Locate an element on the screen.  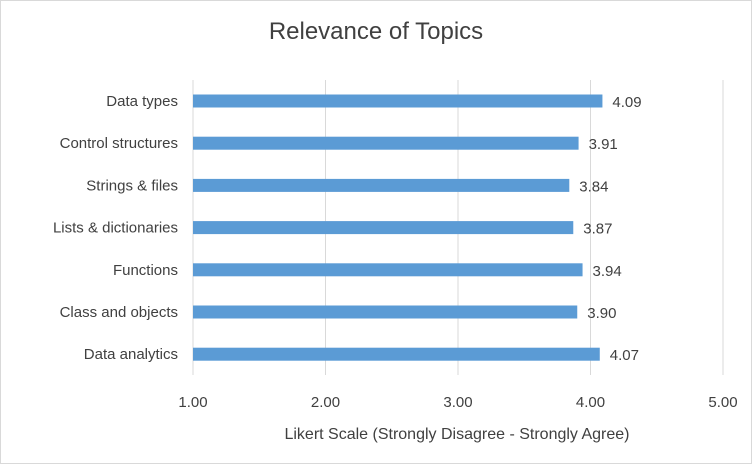
data-label: 3.84 is located at coordinates (593, 186).